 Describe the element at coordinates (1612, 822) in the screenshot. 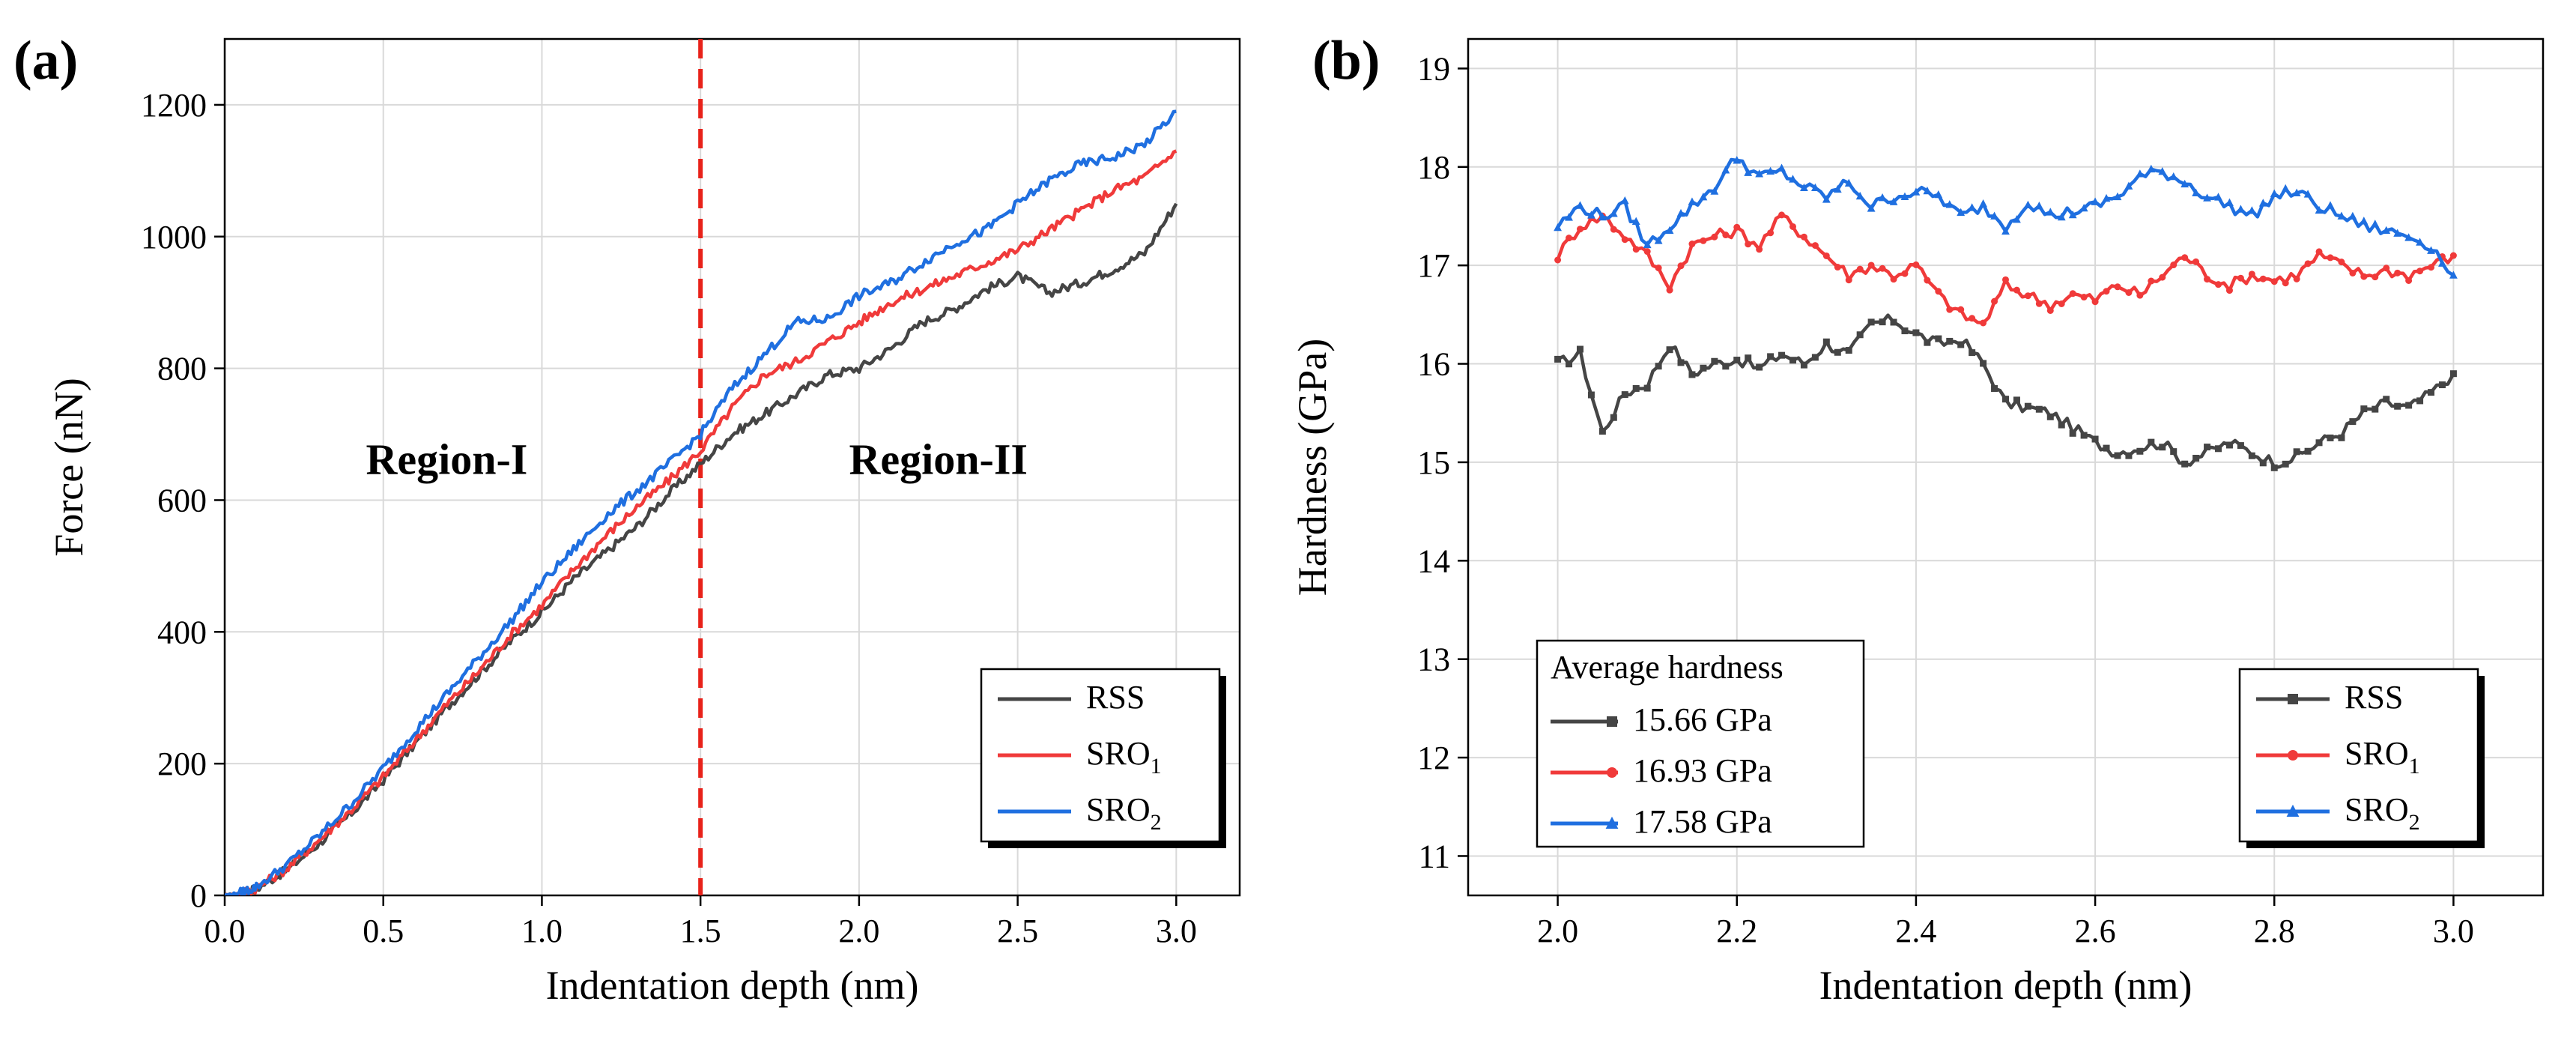

I see `average-swatch-marker` at that location.